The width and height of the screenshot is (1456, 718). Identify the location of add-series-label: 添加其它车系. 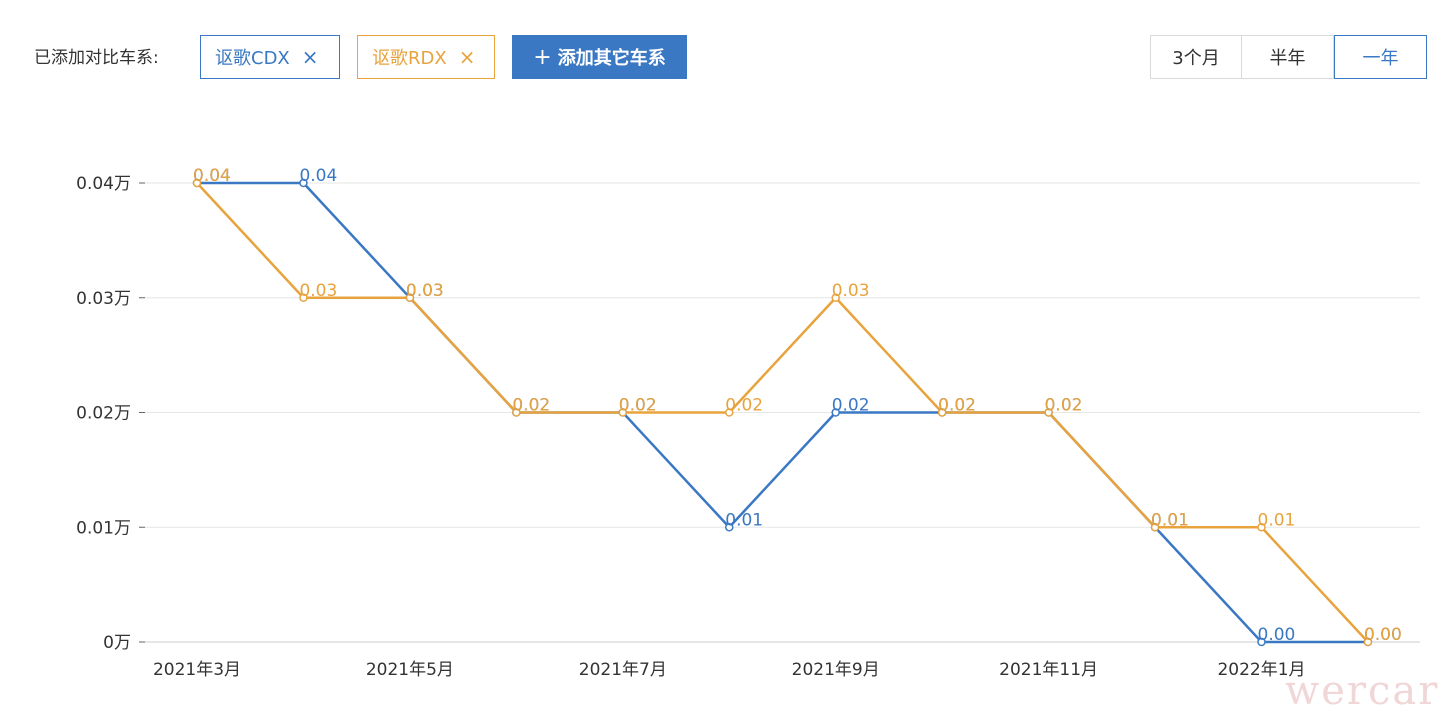
(611, 58).